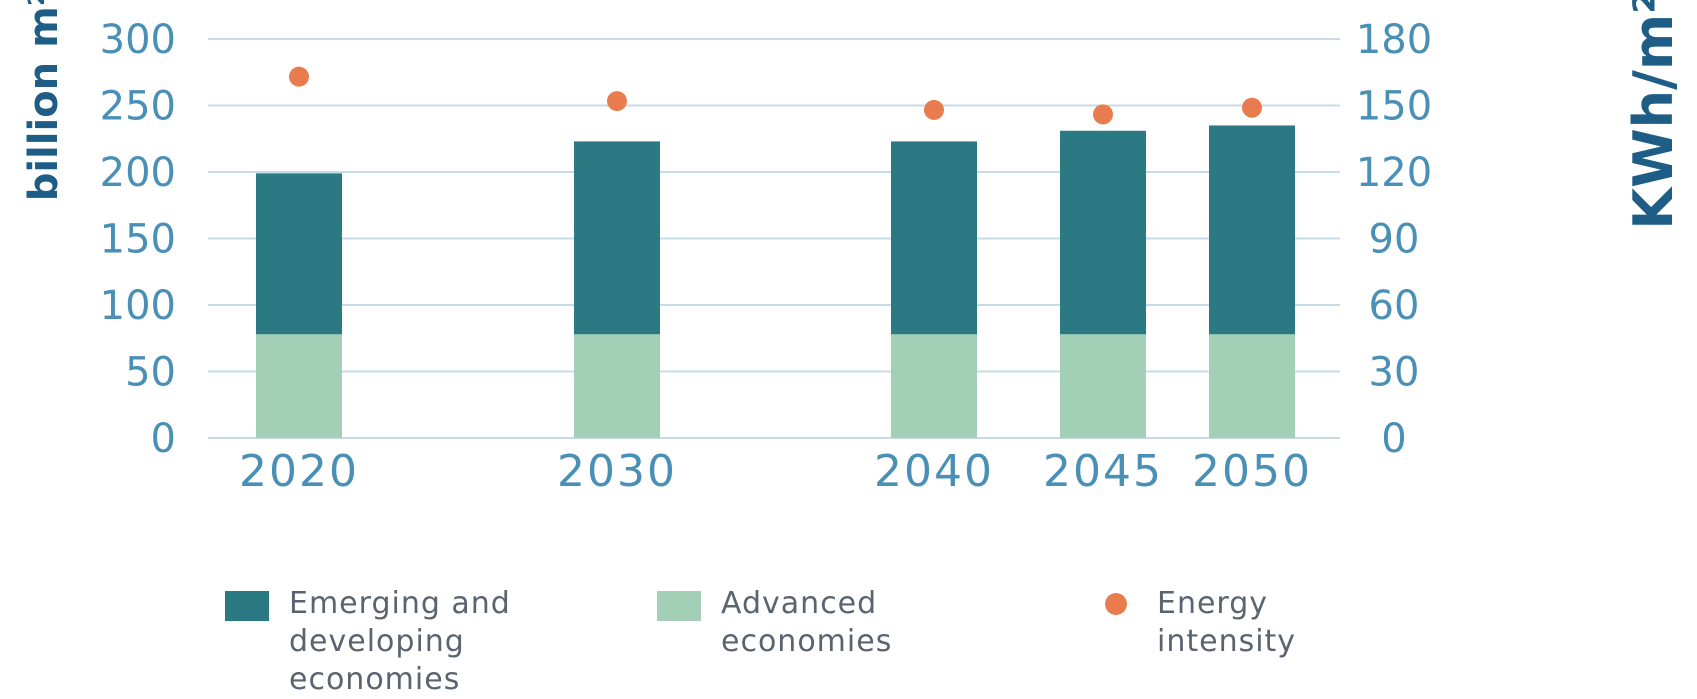 This screenshot has height=699, width=1697. What do you see at coordinates (799, 603) in the screenshot?
I see `legend-label-advanced-line1: Advanced` at bounding box center [799, 603].